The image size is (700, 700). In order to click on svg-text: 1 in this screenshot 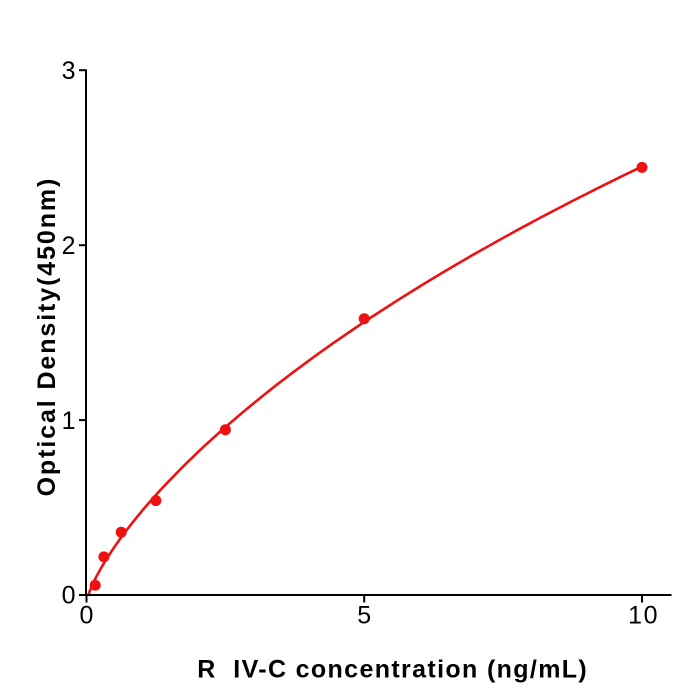, I will do `click(69, 421)`.